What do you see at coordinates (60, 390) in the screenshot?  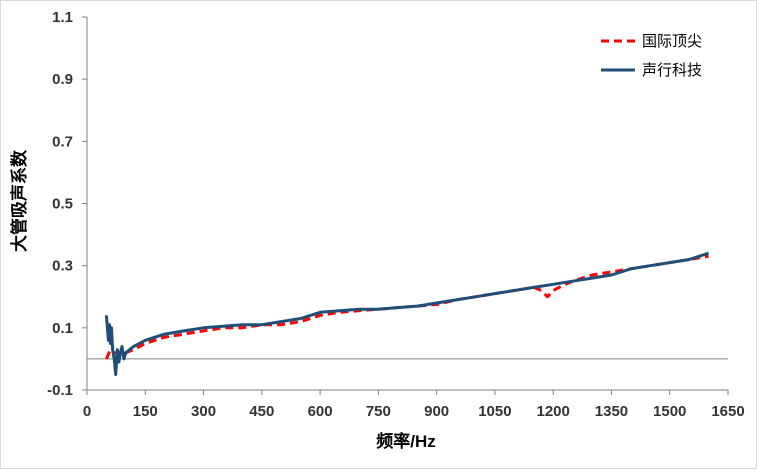 I see `y-tick-label: -0.1` at bounding box center [60, 390].